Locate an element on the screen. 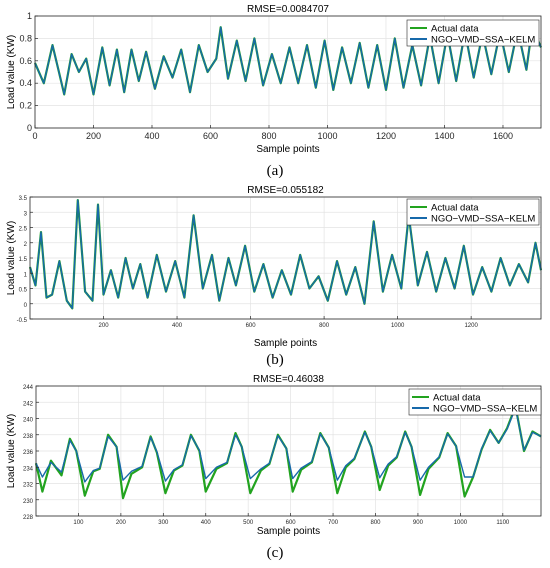 The image size is (550, 568). panel-label: (c) is located at coordinates (275, 553).